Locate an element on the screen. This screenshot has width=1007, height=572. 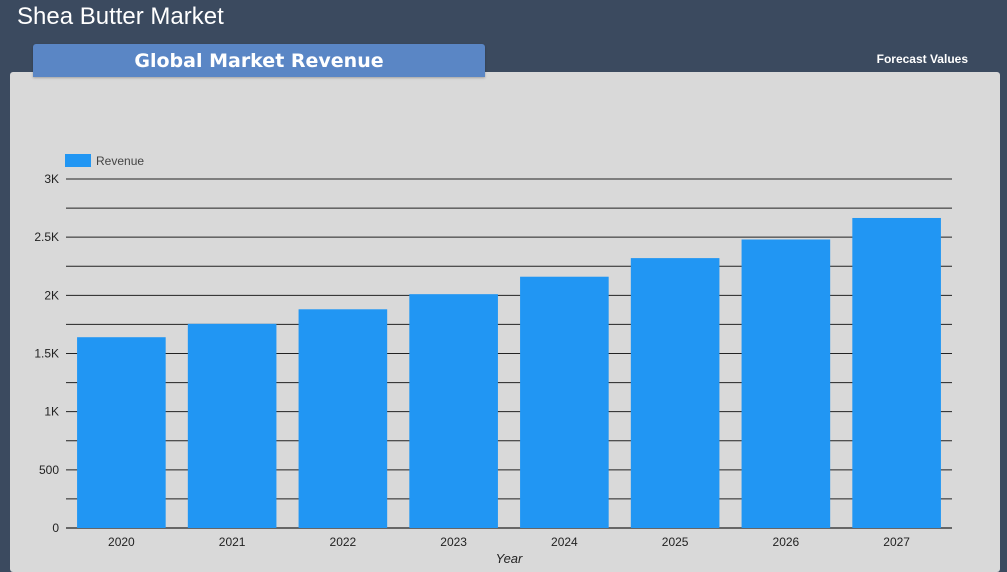
y-axis-ticks: 0 500 1K 1.5K 2K 2.5K 3K is located at coordinates (46, 353).